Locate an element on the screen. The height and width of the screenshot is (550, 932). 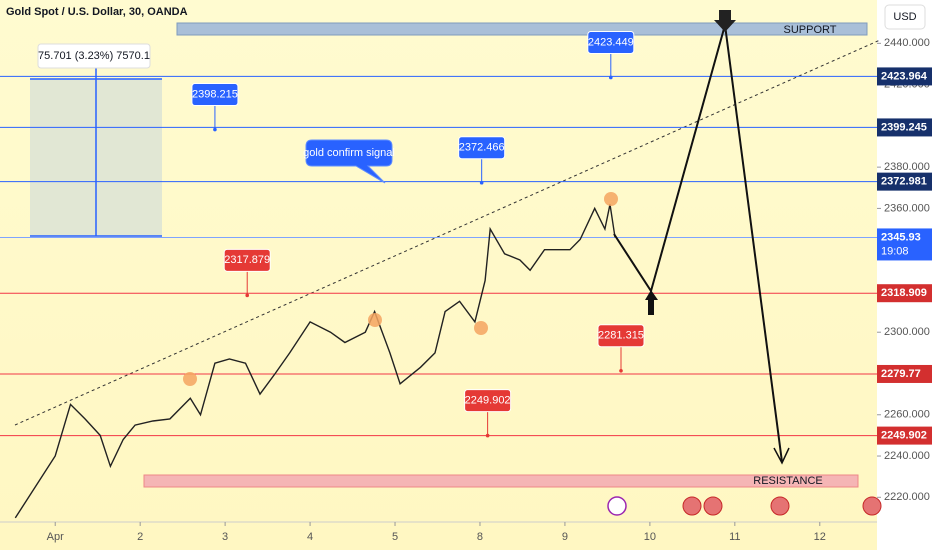
currency-box is located at coordinates (905, 17).